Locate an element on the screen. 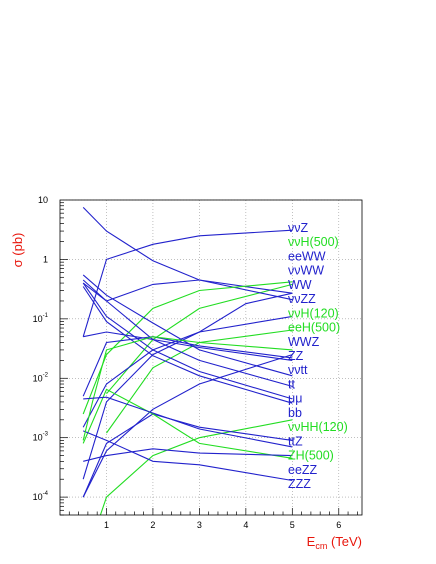 Image resolution: width=436 pixels, height=564 pixels. y-tick-label: 10 is located at coordinates (43, 200).